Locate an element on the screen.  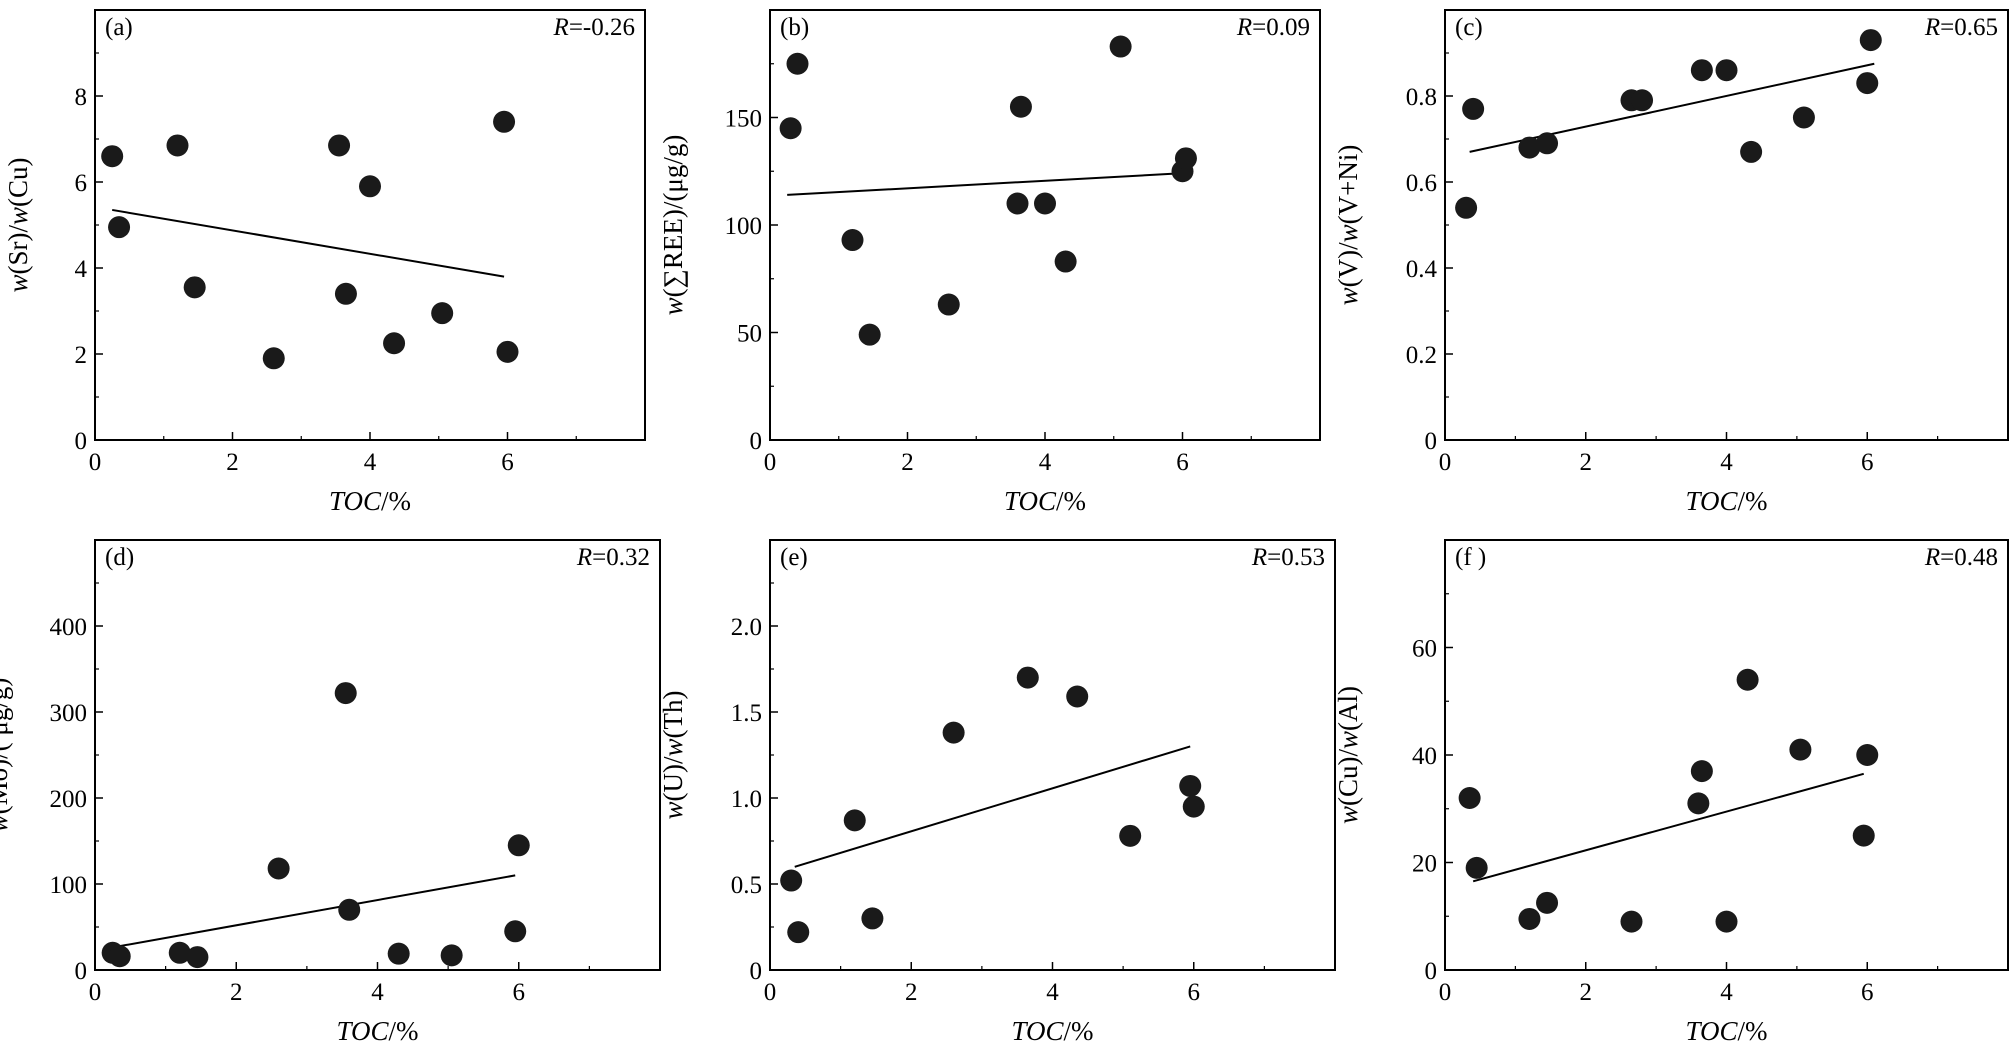
y-axis-label-den: (Al) is located at coordinates (1348, 708).